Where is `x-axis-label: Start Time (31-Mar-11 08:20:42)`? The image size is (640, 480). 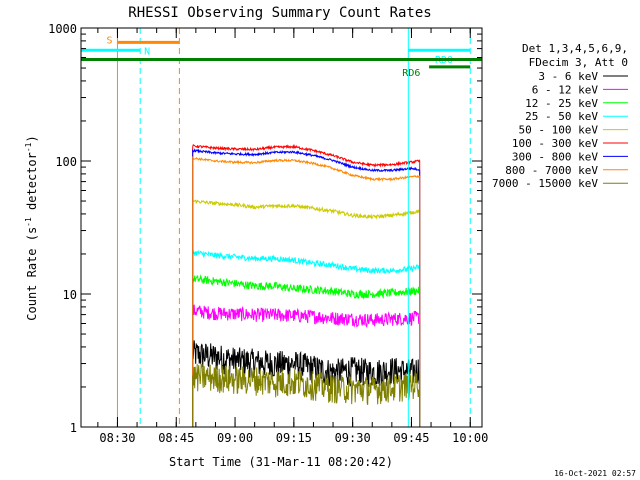
x-axis-label: Start Time (31-Mar-11 08:20:42) is located at coordinates (281, 462).